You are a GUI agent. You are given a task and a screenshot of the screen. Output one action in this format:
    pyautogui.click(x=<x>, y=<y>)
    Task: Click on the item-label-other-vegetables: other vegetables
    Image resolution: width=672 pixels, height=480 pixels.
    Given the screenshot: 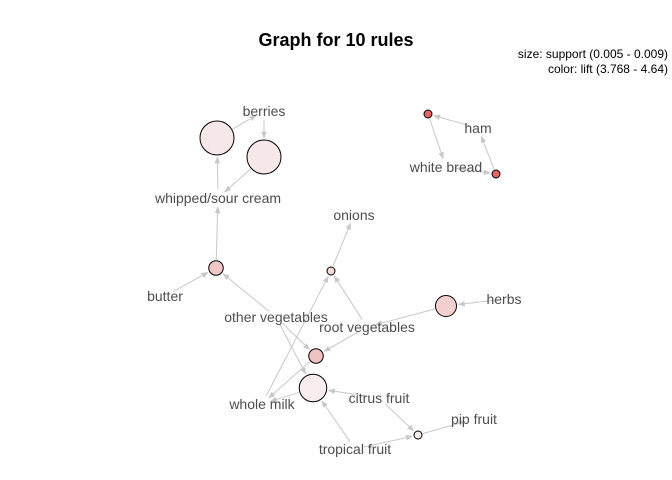 What is the action you would take?
    pyautogui.click(x=276, y=317)
    